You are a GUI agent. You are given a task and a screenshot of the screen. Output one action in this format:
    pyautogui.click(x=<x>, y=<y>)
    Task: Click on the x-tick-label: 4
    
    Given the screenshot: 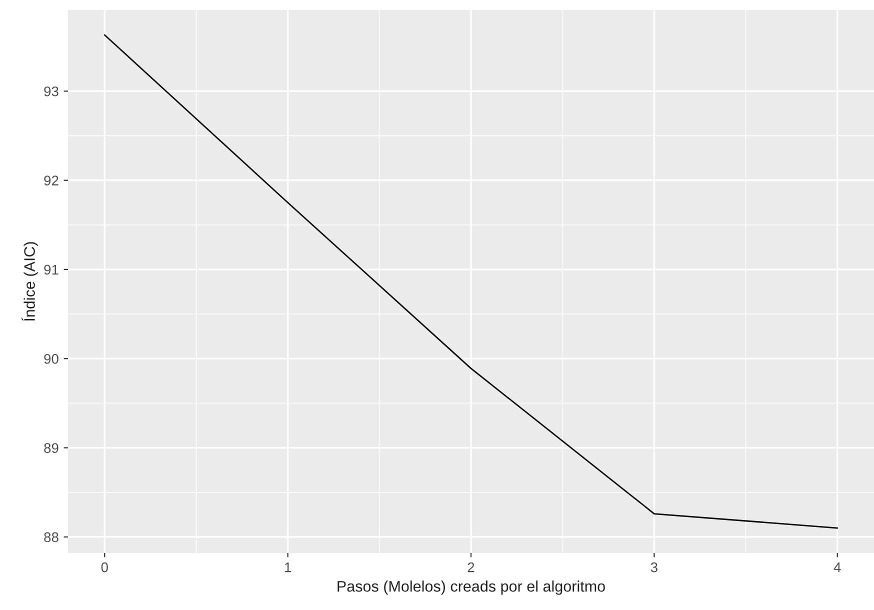 What is the action you would take?
    pyautogui.click(x=837, y=567)
    